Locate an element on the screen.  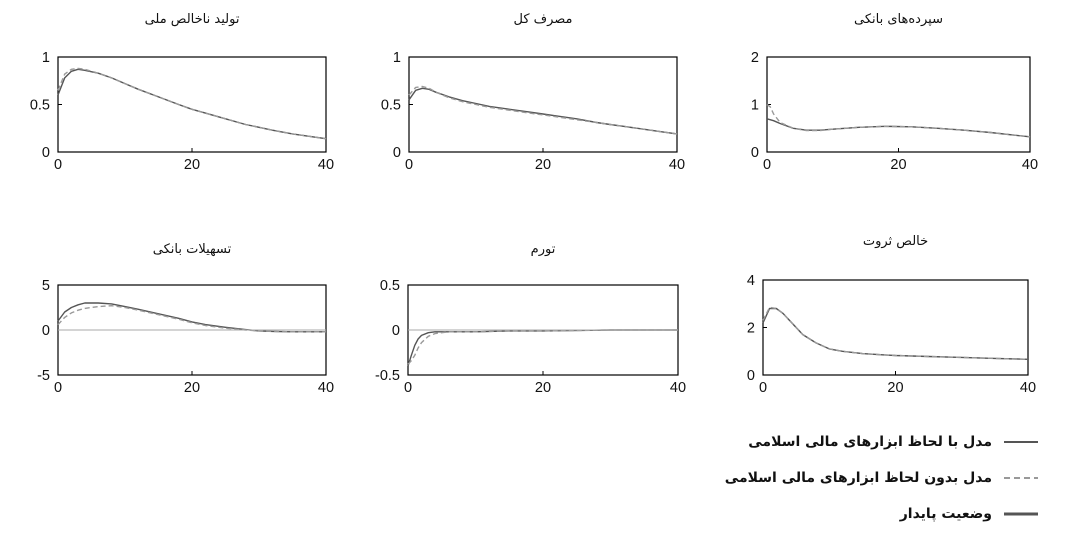
legend-label-islamic-model: مدل با لحاظ ابزارهای مالی اسلامی is located at coordinates (870, 442).